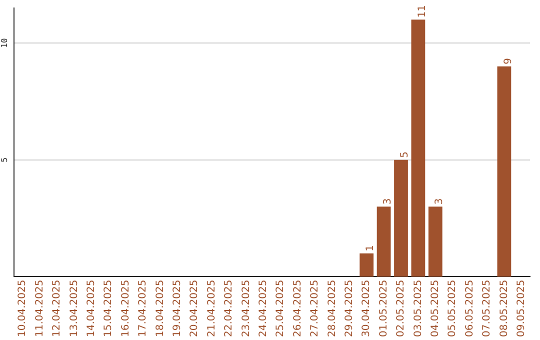  What do you see at coordinates (160, 309) in the screenshot?
I see `x-tick-label: 18.04.2025` at bounding box center [160, 309].